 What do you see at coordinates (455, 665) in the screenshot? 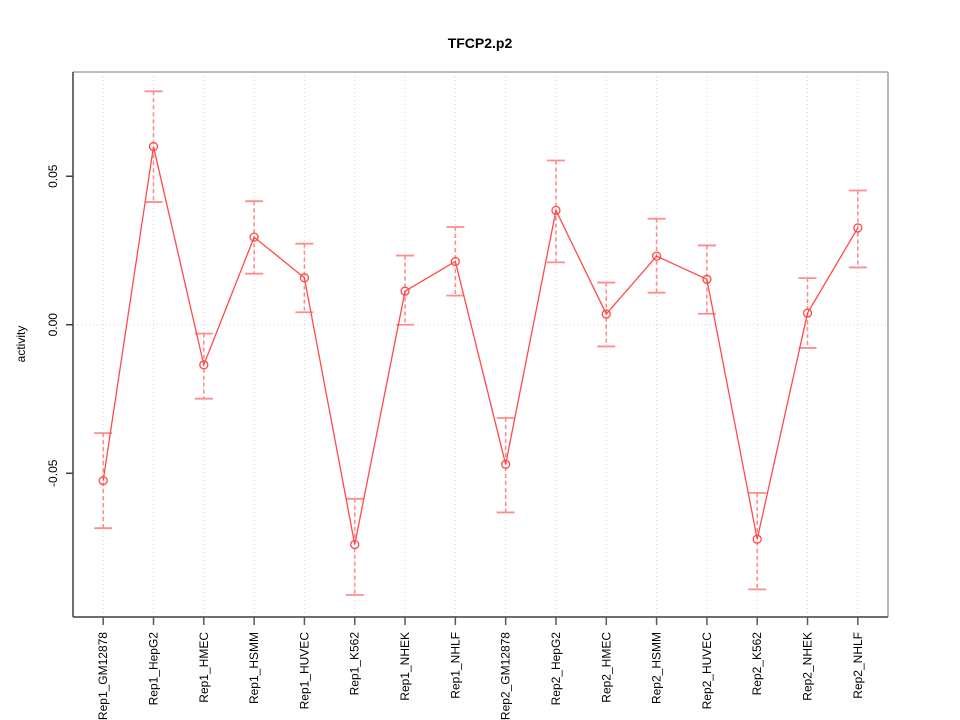
I see `x-tick-label: Rep1_NHLF` at bounding box center [455, 665].